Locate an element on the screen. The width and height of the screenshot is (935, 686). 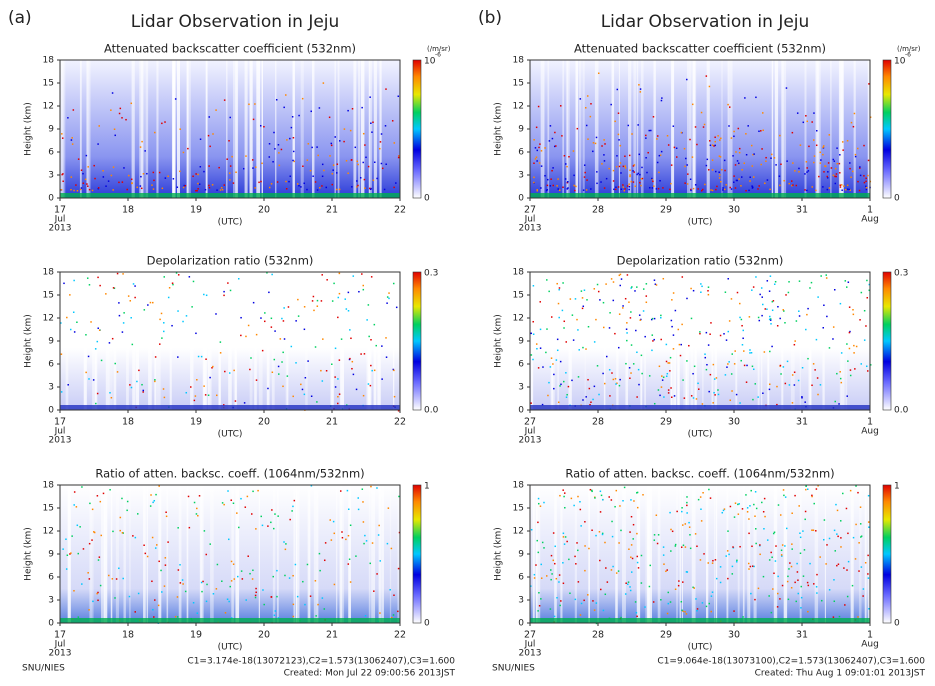
panel-label: (b) is located at coordinates (490, 18).